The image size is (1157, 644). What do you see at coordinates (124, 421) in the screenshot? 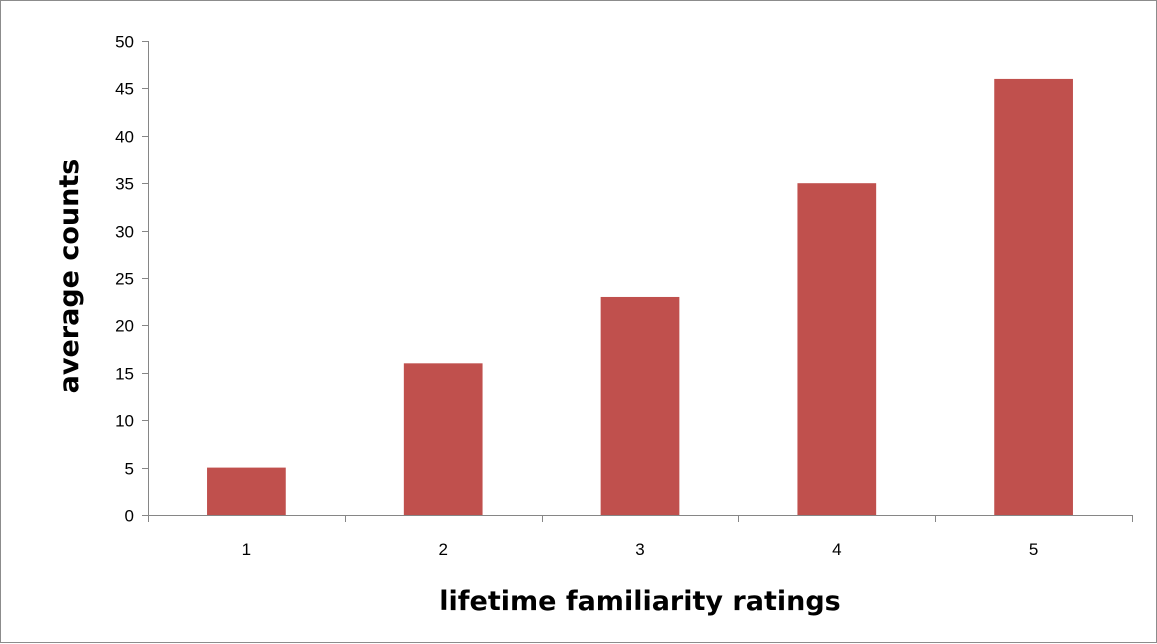
I see `y-tick-label: 10` at bounding box center [124, 421].